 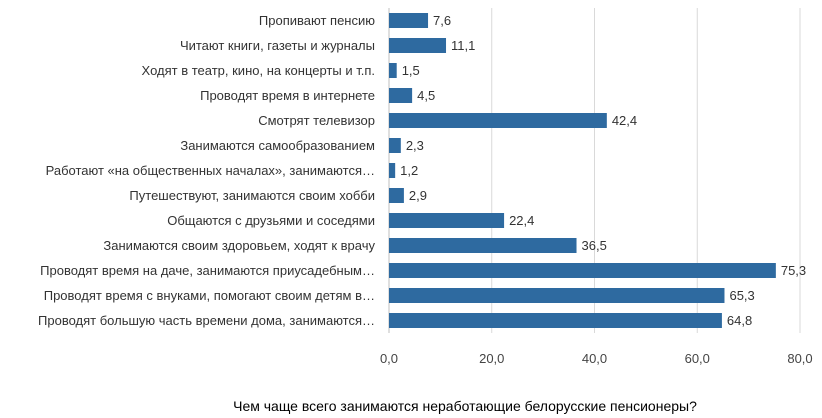 I want to click on value-label: 4,5, so click(x=426, y=95).